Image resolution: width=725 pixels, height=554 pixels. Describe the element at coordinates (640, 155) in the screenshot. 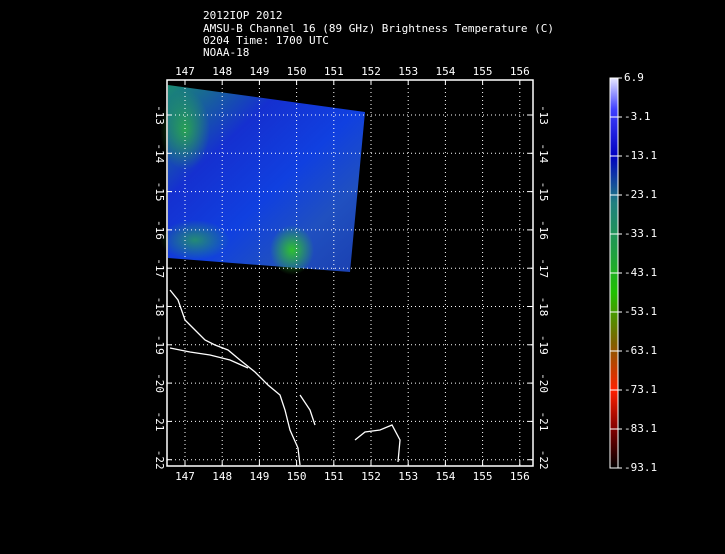

I see `colorbar-label: -13.1` at that location.